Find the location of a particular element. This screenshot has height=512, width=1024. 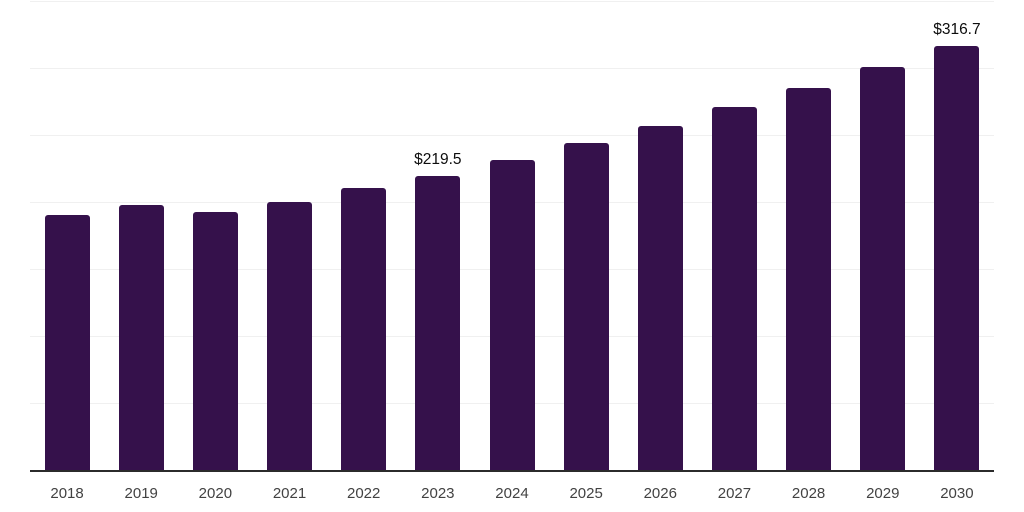

x-tick-2030: 2030 is located at coordinates (957, 493).